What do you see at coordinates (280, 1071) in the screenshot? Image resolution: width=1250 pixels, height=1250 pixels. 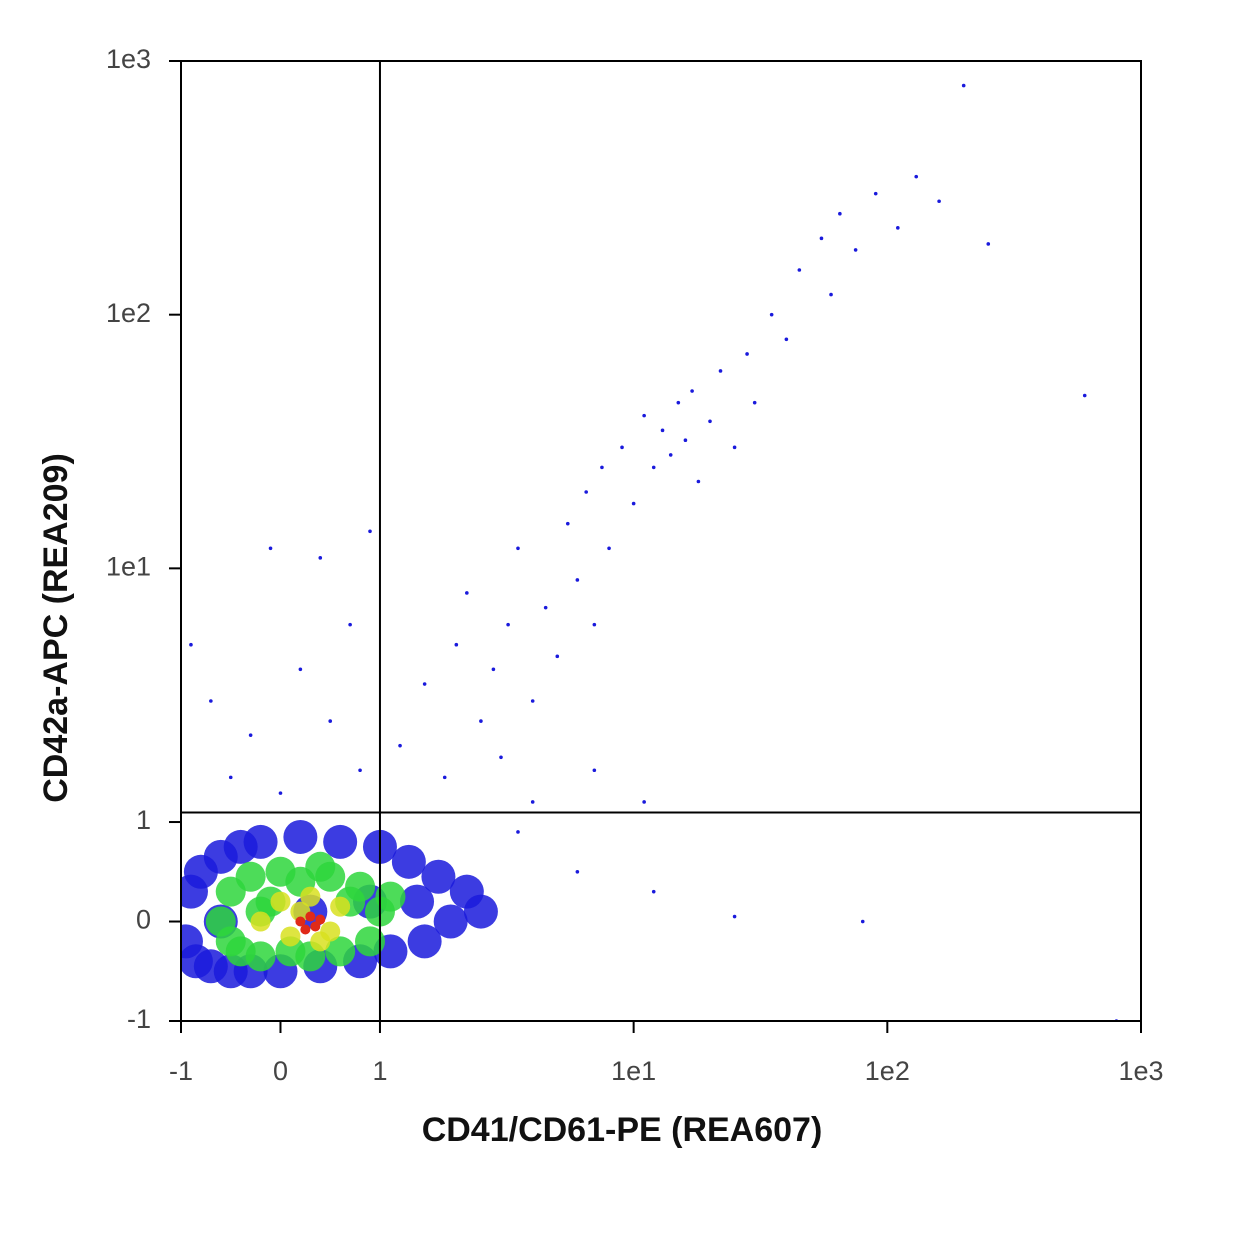 I see `x-tick-label: 0` at bounding box center [280, 1071].